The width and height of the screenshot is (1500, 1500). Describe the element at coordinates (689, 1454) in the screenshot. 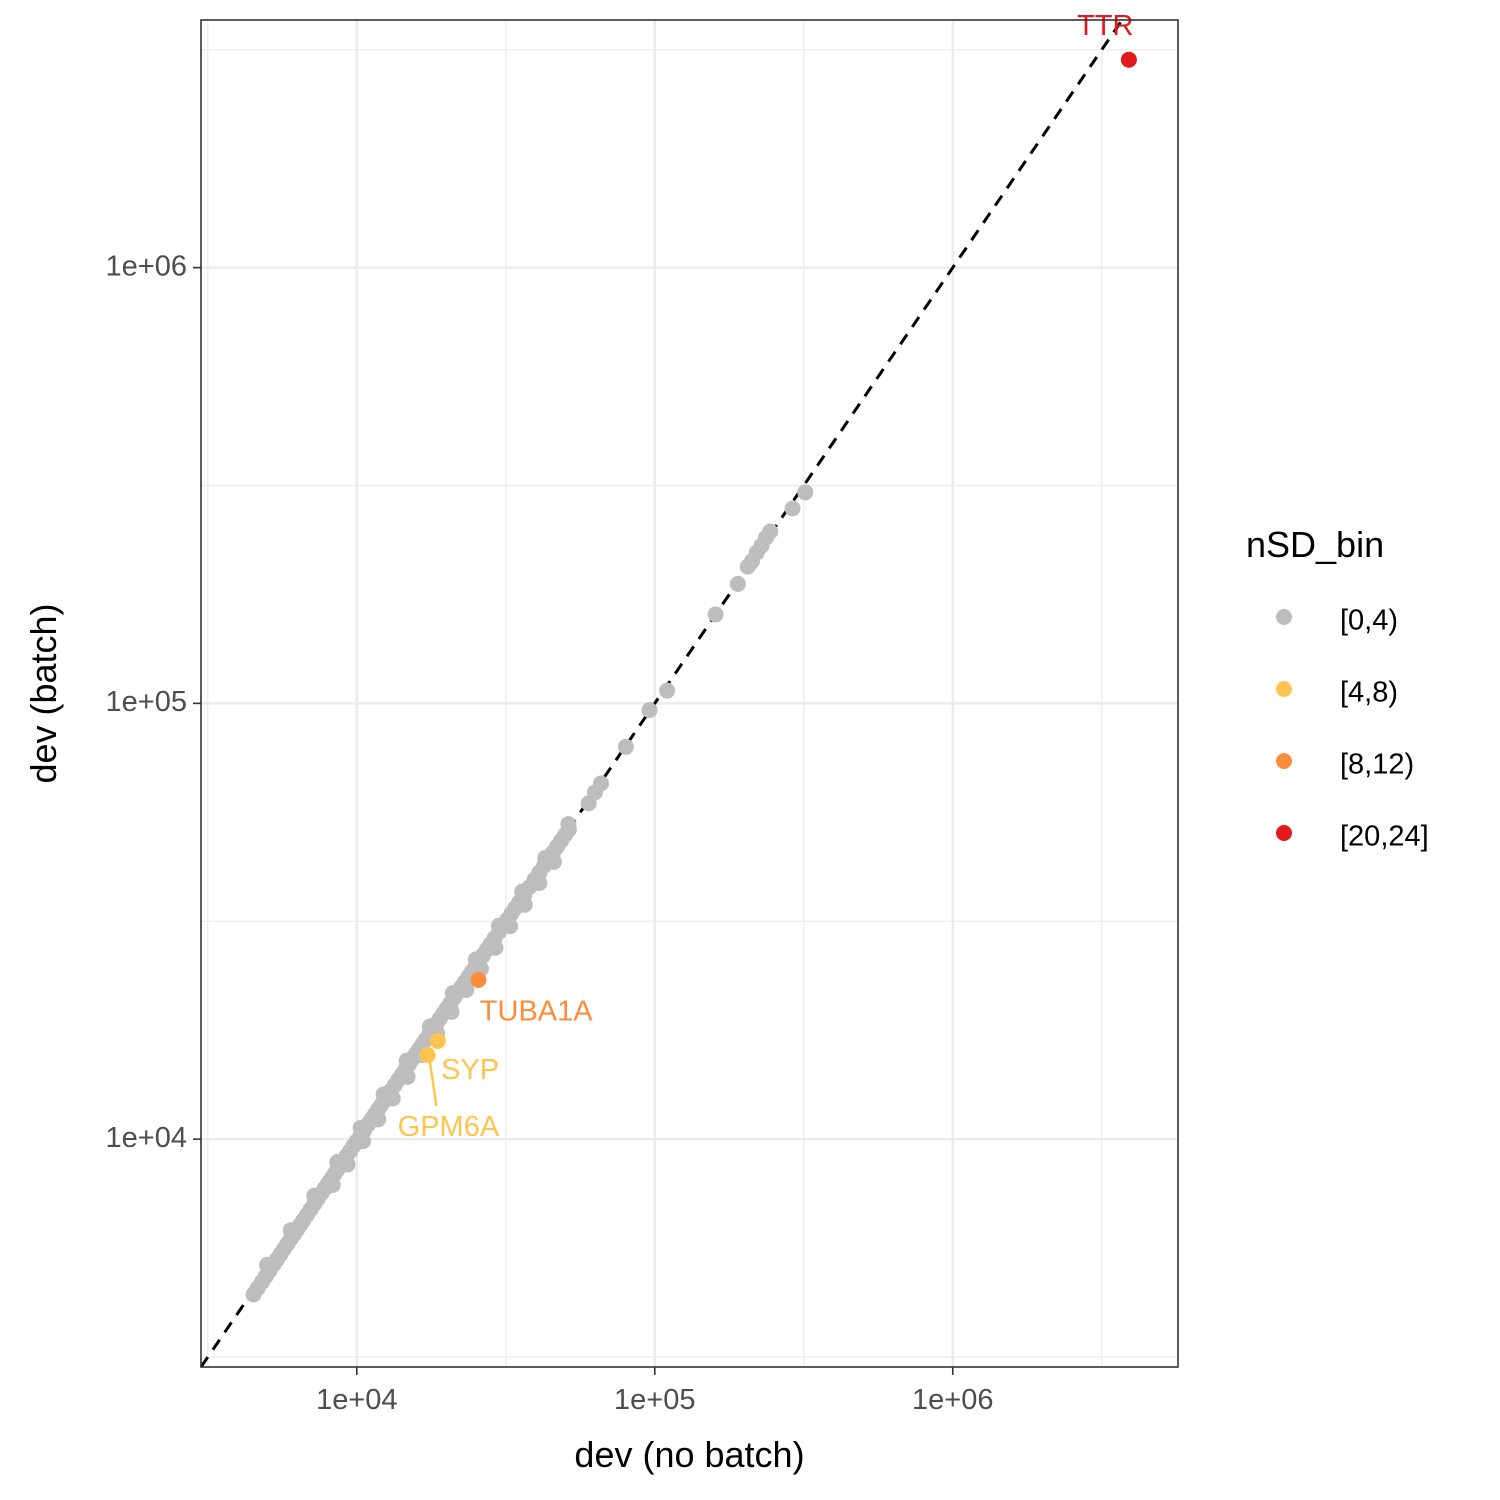

I see `x-axis-title: dev (no batch)` at that location.